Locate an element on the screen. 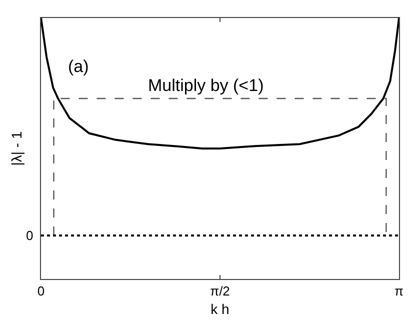 The width and height of the screenshot is (409, 327). annotation: Multiply by (<1) is located at coordinates (206, 85).